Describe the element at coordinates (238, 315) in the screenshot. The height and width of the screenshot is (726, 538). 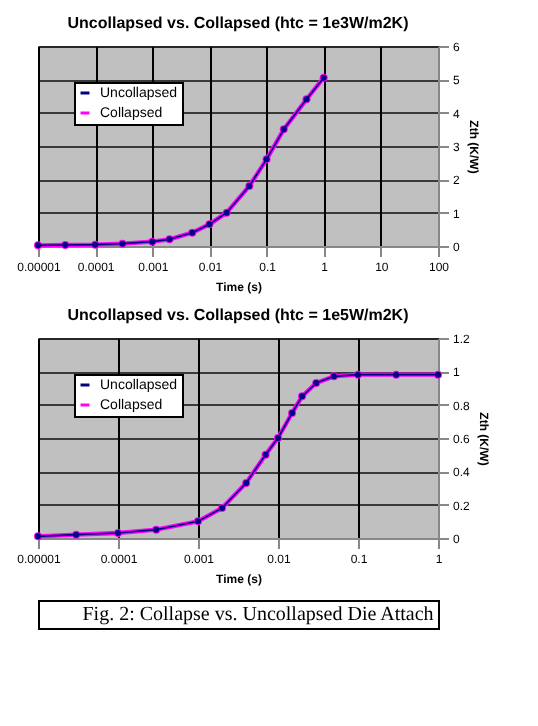
I see `chart-title: Uncollapsed vs. Collapsed (htc = 1e5W/m2K)` at that location.